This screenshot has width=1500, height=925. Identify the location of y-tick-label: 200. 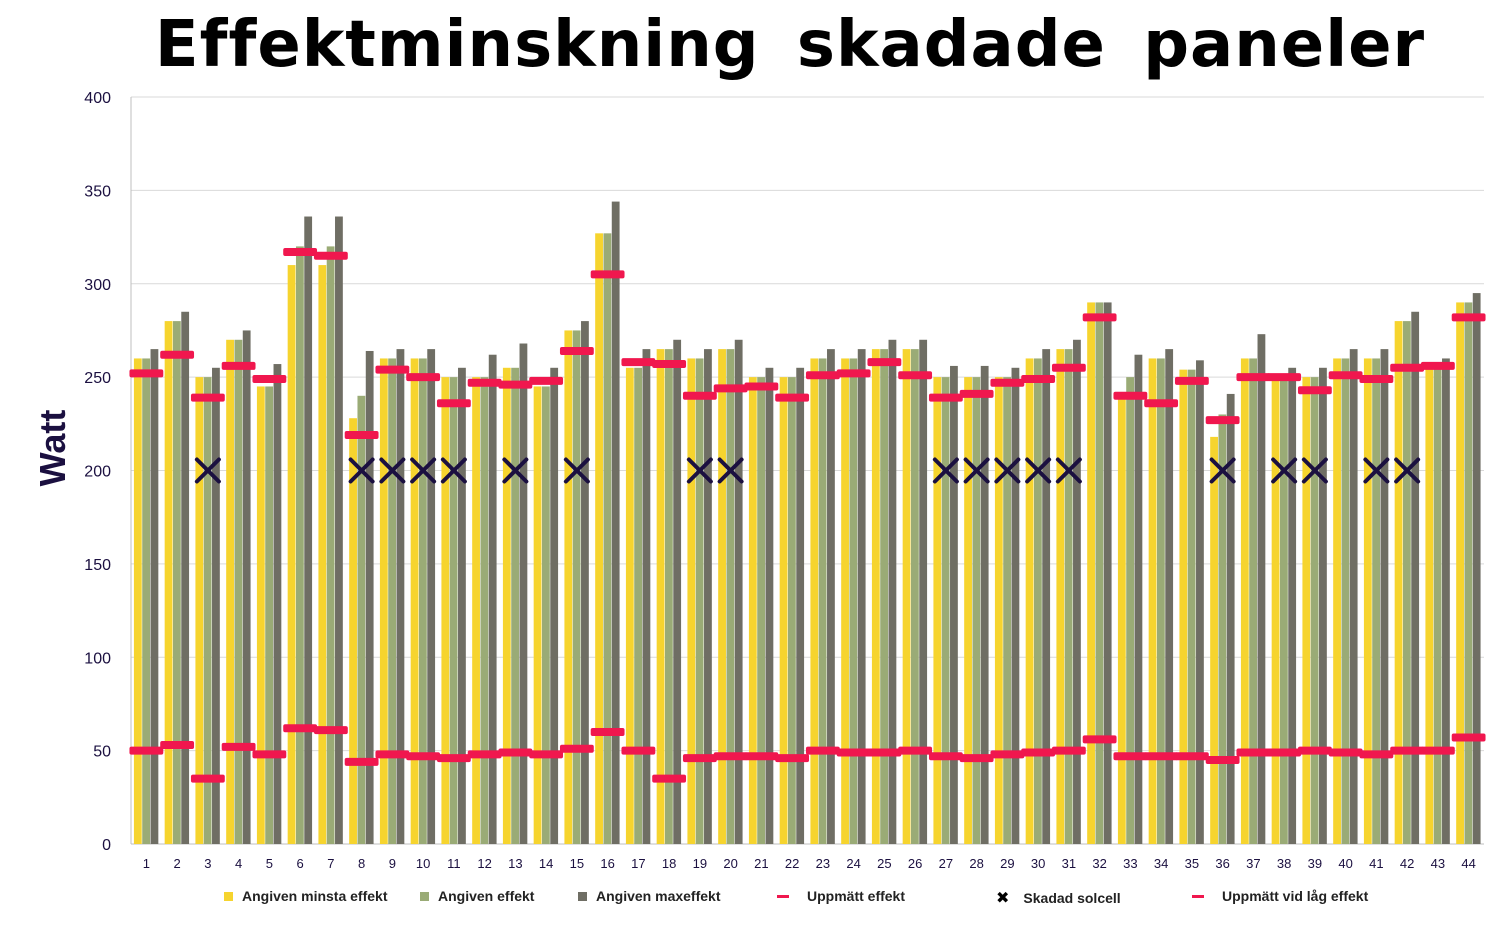
(97, 472).